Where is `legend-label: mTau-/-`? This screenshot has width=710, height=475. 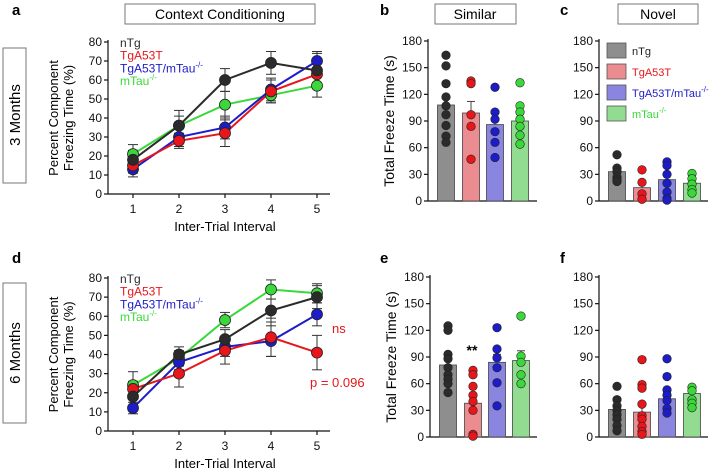
legend-label: mTau-/- is located at coordinates (649, 113).